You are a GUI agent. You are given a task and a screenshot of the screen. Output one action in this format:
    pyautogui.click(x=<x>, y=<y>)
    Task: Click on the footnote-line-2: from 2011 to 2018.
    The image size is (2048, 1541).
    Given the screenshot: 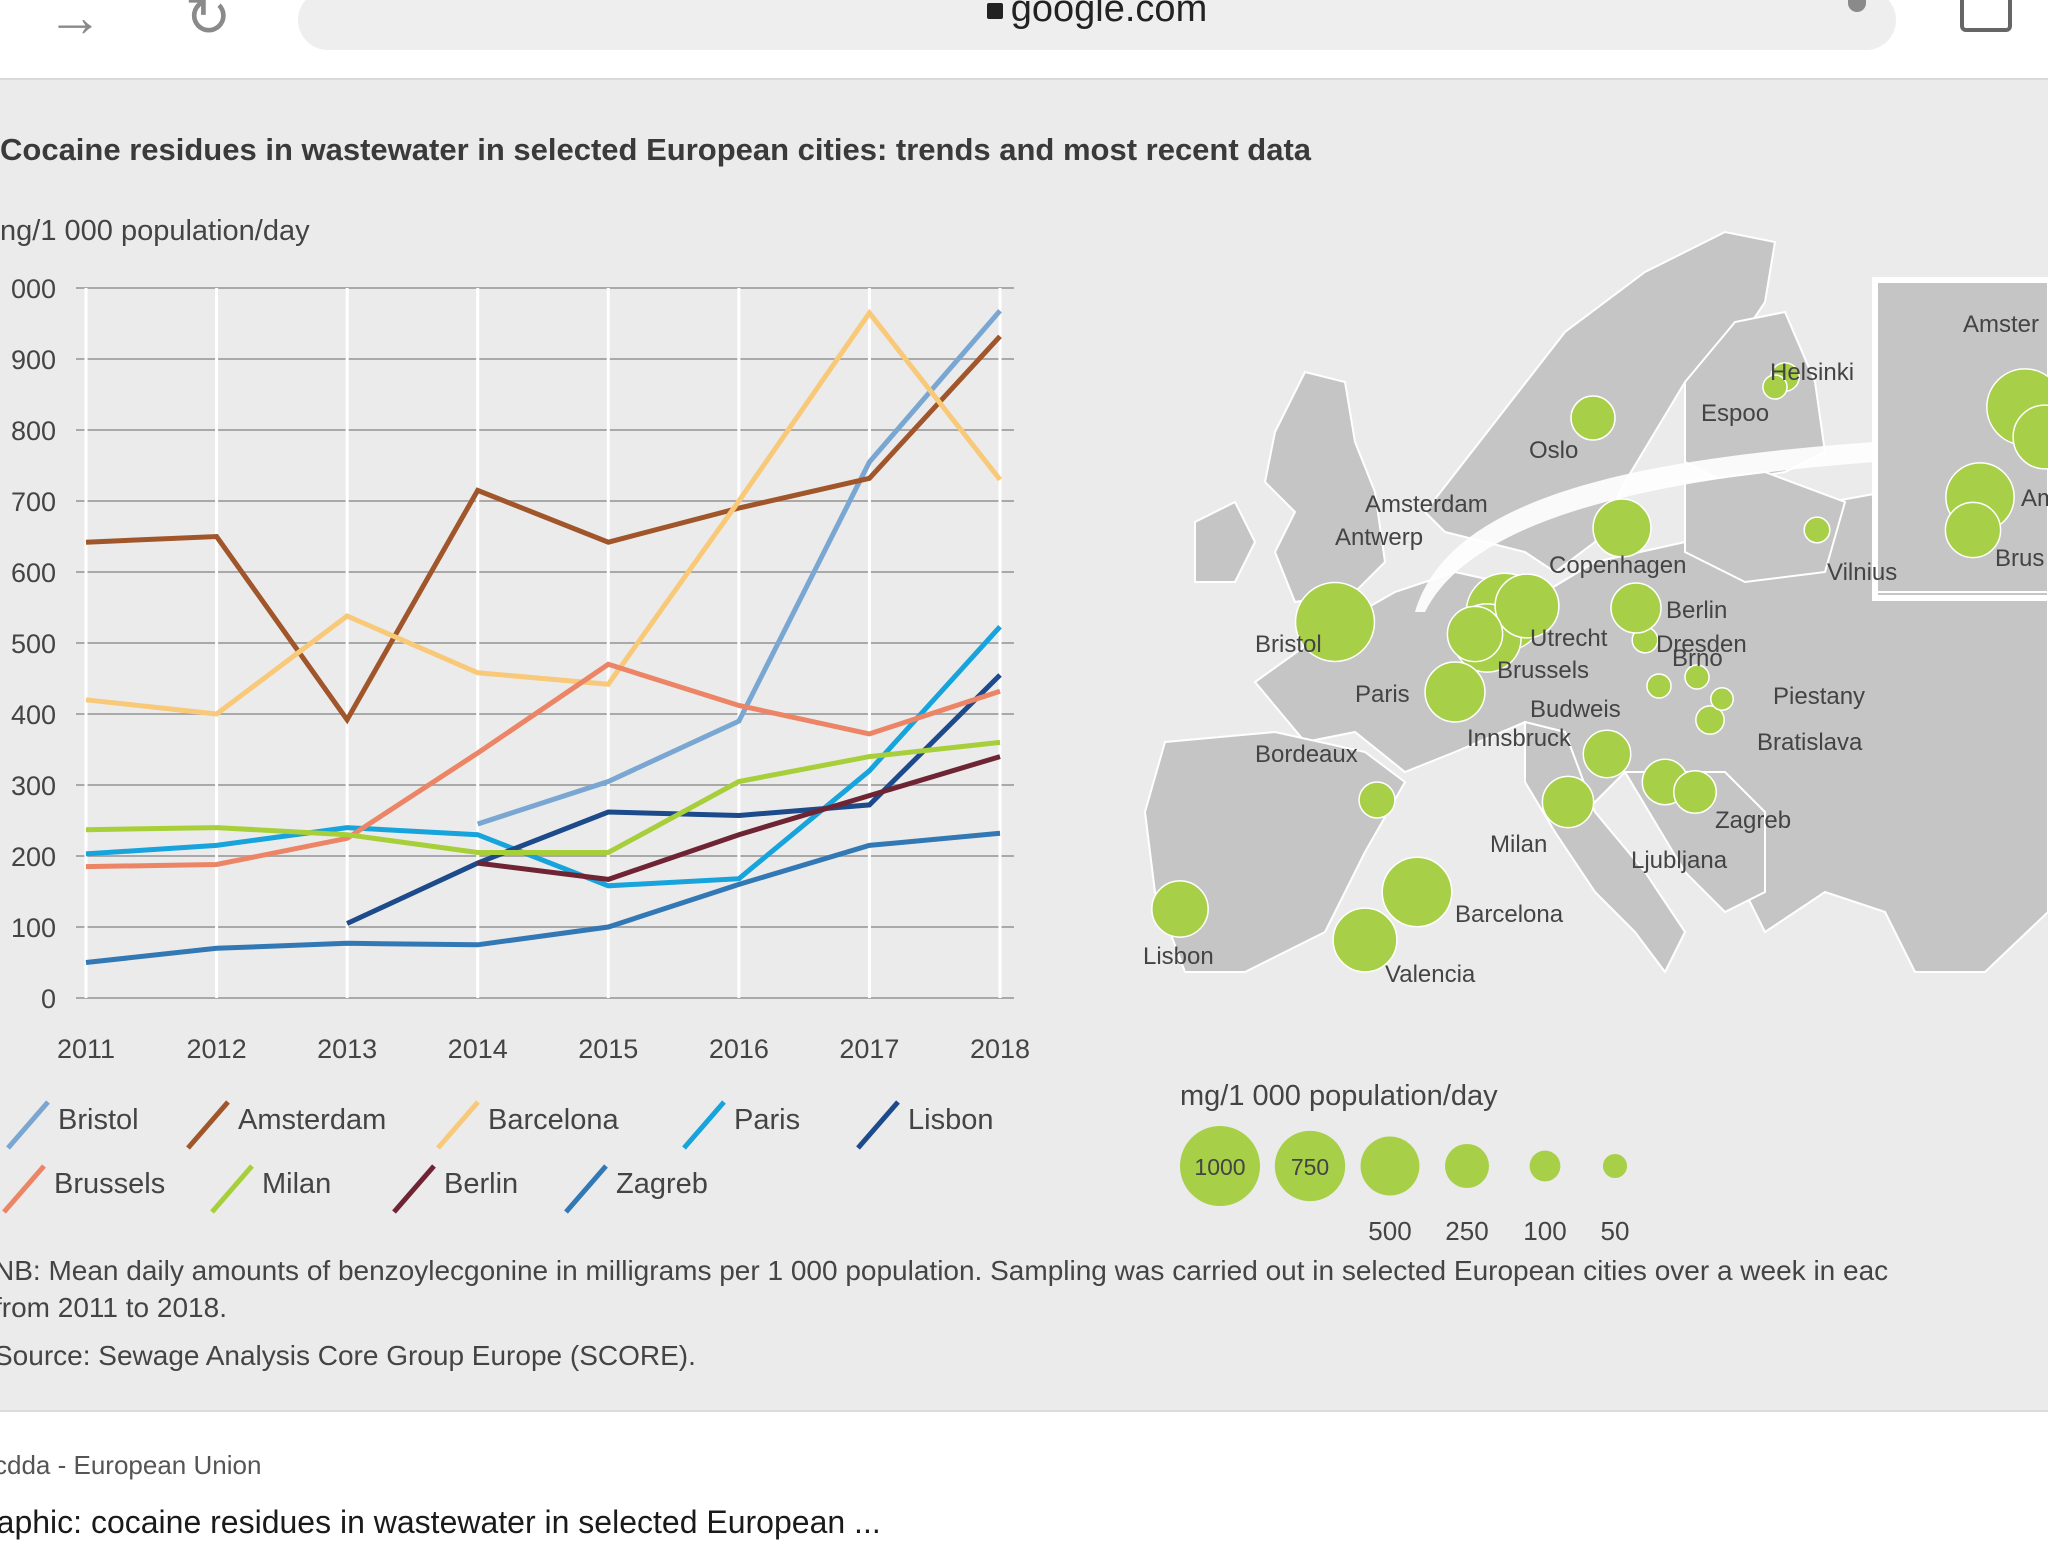 What is the action you would take?
    pyautogui.click(x=113, y=1307)
    